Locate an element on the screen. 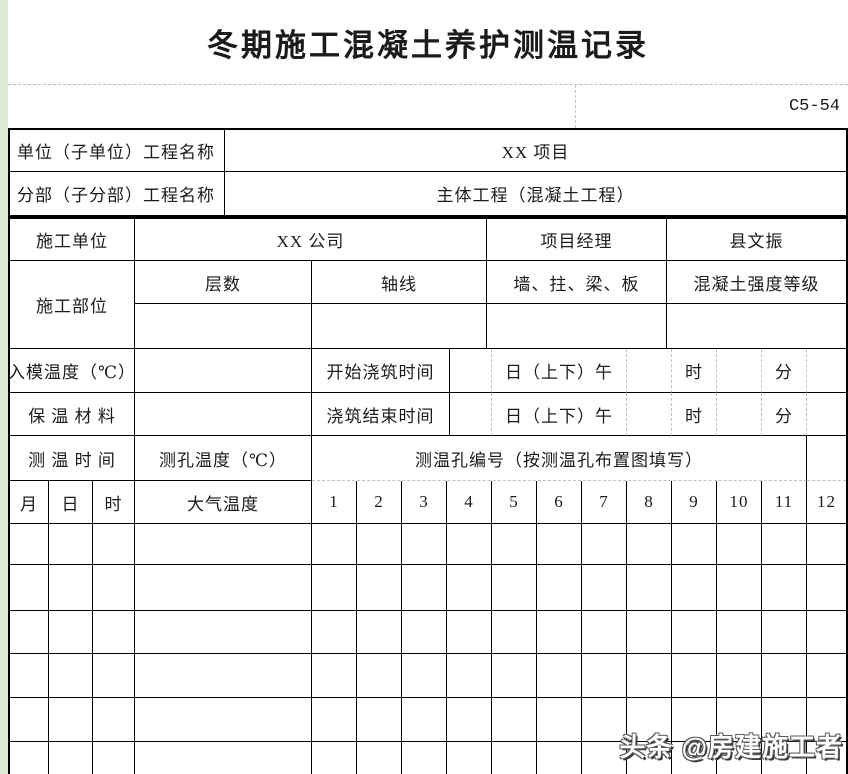 The height and width of the screenshot is (774, 848). holes-header-corner-cell is located at coordinates (826, 458).